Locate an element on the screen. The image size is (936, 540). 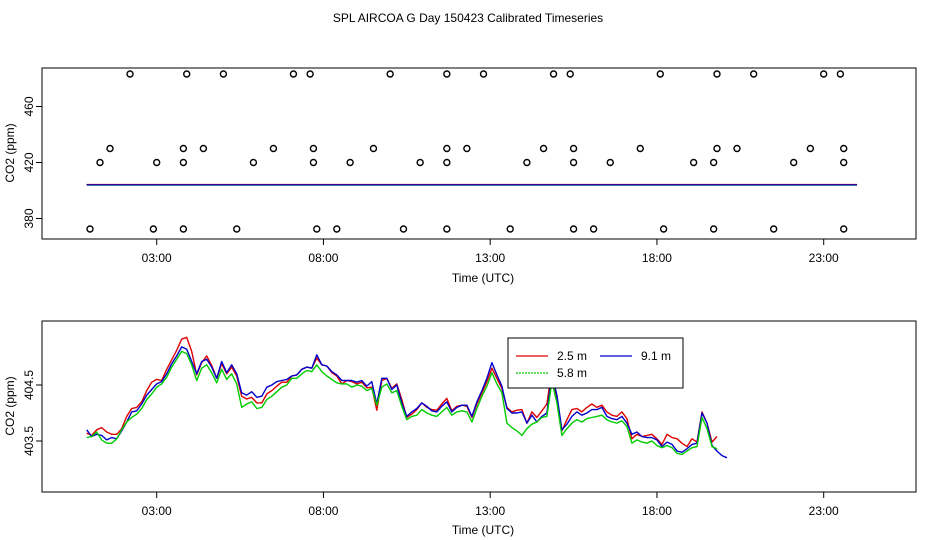
y-tick-label: 460 is located at coordinates (29, 106).